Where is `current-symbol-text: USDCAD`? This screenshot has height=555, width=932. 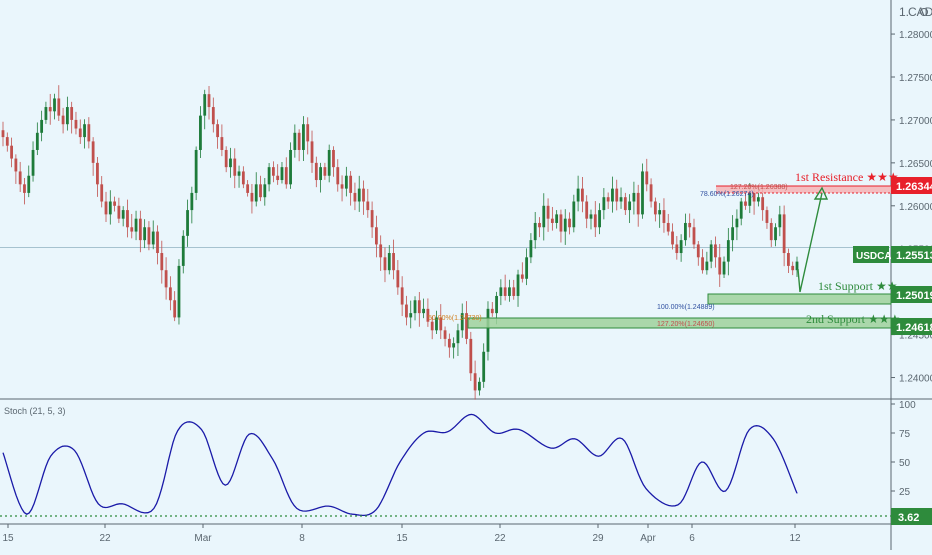 current-symbol-text: USDCAD is located at coordinates (877, 256).